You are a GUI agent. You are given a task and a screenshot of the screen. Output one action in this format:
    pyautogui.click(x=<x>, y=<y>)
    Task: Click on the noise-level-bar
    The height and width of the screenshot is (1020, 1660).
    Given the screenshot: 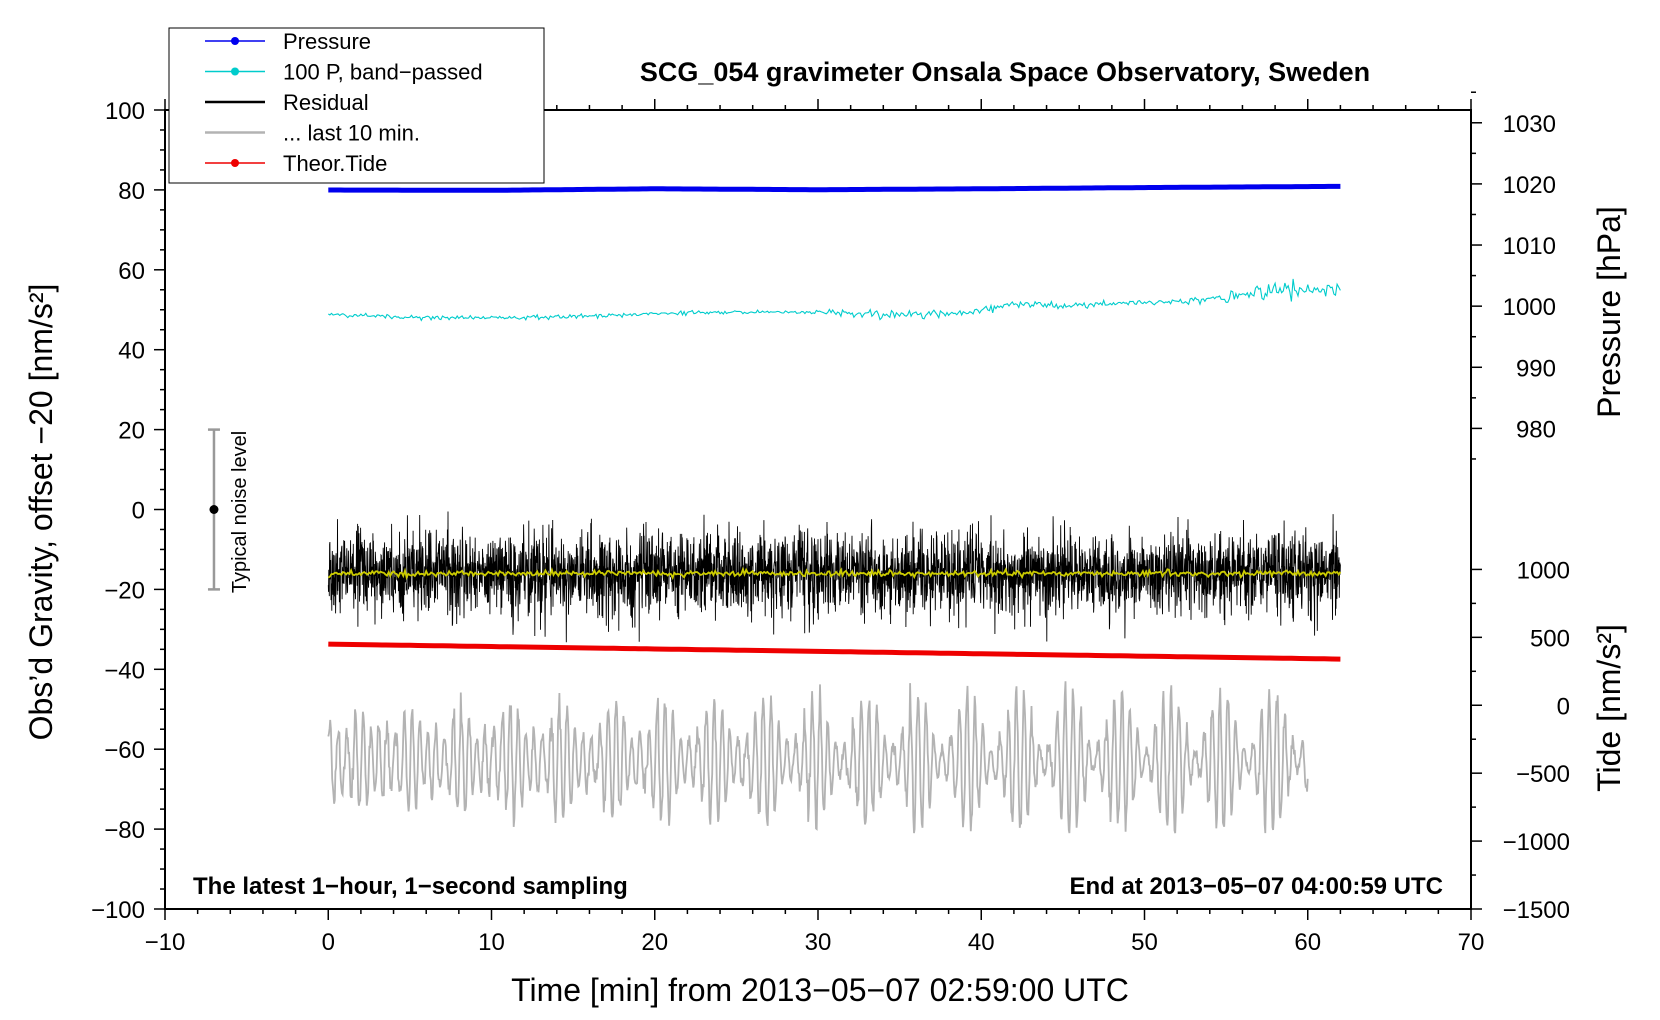 What is the action you would take?
    pyautogui.click(x=213, y=509)
    